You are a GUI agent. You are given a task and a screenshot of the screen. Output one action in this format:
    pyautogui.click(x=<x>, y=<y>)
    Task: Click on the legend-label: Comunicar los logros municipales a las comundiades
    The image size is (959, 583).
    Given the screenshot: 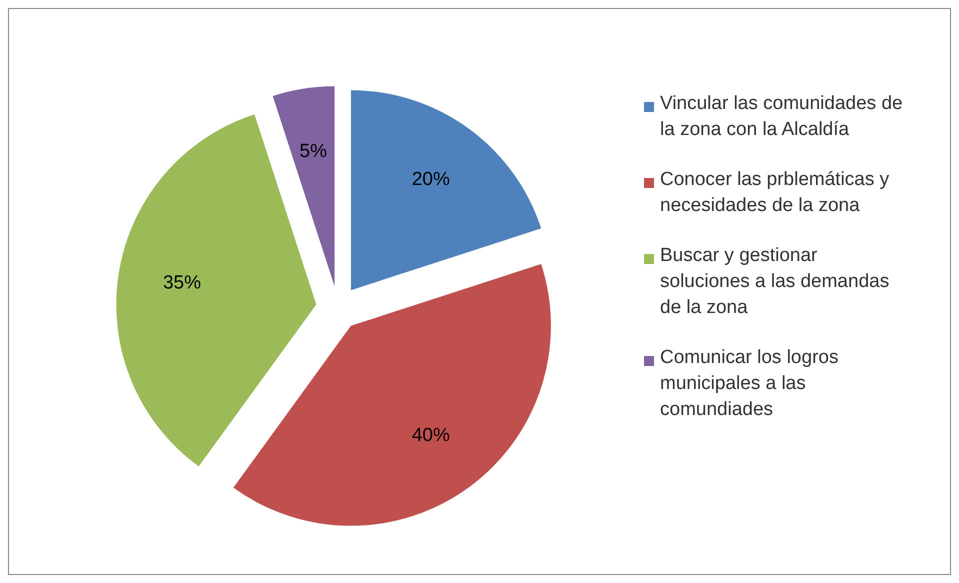 What is the action you would take?
    pyautogui.click(x=749, y=383)
    